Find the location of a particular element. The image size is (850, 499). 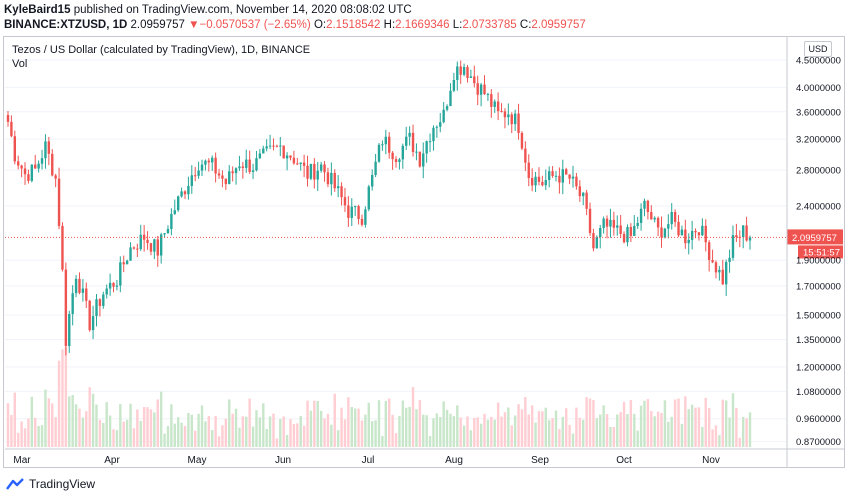

x-tick-label: Aug is located at coordinates (454, 460).